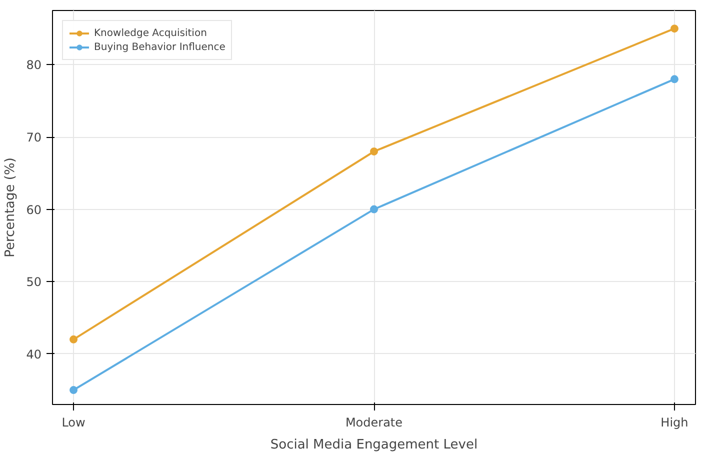 The width and height of the screenshot is (707, 459). Describe the element at coordinates (34, 282) in the screenshot. I see `y-tick-label: 50` at that location.